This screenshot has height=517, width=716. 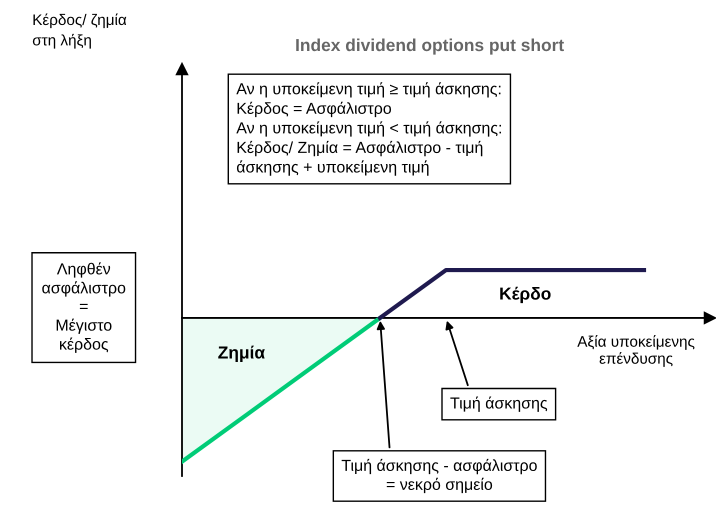 What do you see at coordinates (369, 129) in the screenshot?
I see `text: Αν η υποκείμενη τιμή ≥ τιμή άσκησης: Κέρδος = Ασφάλιστρο Αν η υποκείμενη τιμή < τιμή άσκησης: Κέρδος/ Ζημία = Ασφάλιστρο - τιμή άσκησης + υποκείμενη τιμή` at bounding box center [369, 129].